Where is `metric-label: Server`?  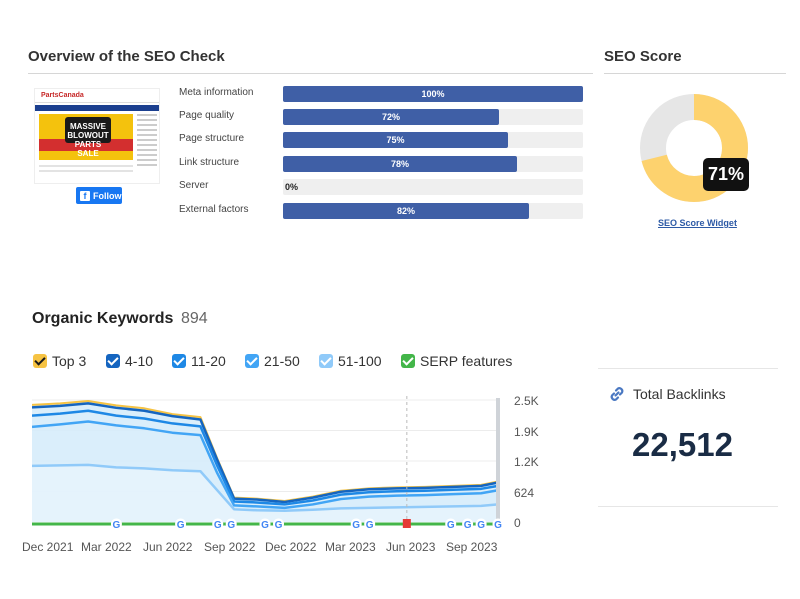
metric-label: Server is located at coordinates (194, 185).